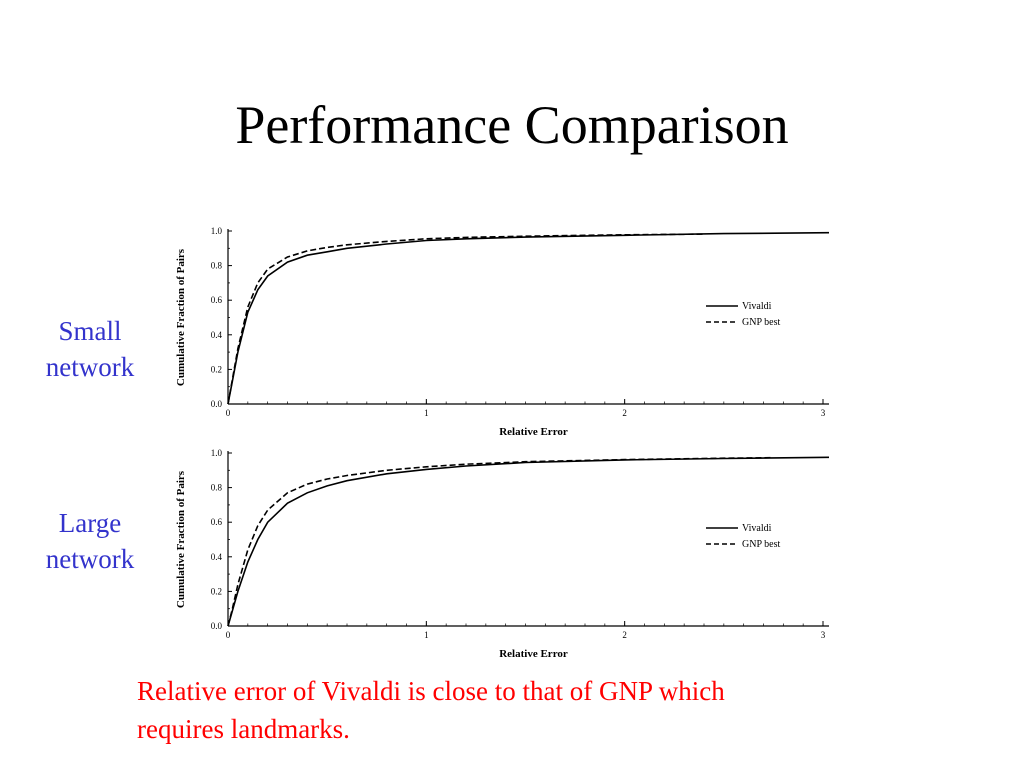 The width and height of the screenshot is (1024, 768). What do you see at coordinates (90, 349) in the screenshot?
I see `small-network-label: Small network` at bounding box center [90, 349].